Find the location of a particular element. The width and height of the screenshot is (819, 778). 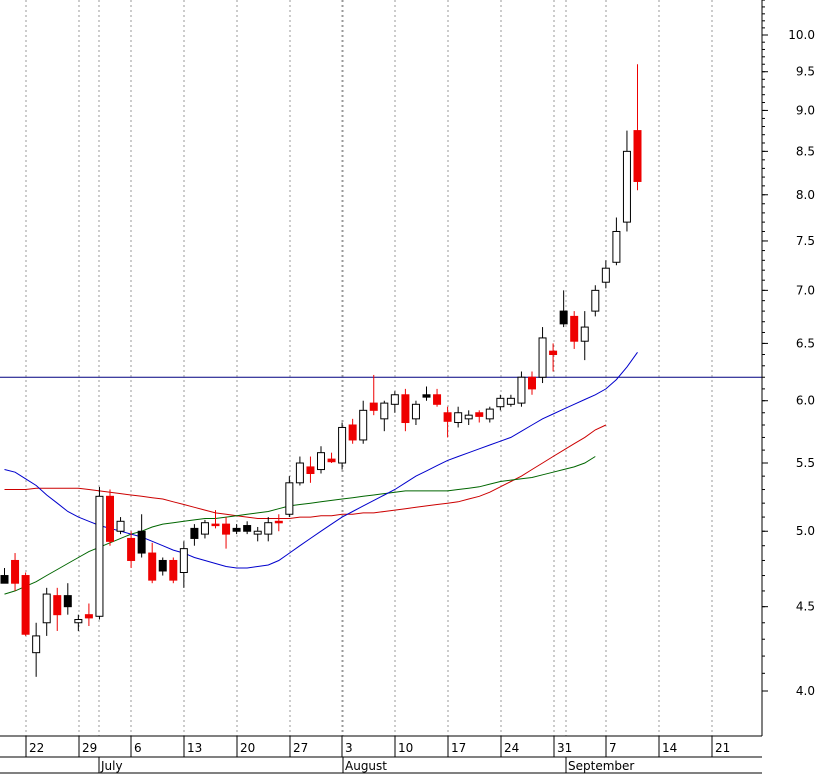

y-tick-label: 10.0 is located at coordinates (801, 35).